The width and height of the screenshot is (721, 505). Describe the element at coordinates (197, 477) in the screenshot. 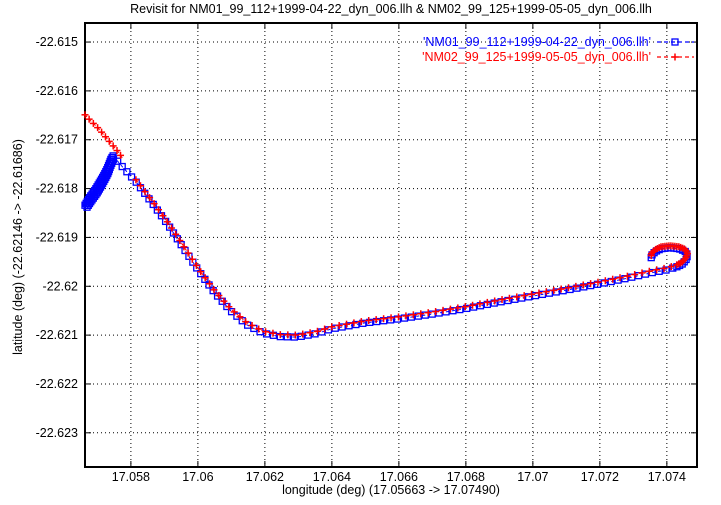

I see `x-tick-label: 17.06` at that location.